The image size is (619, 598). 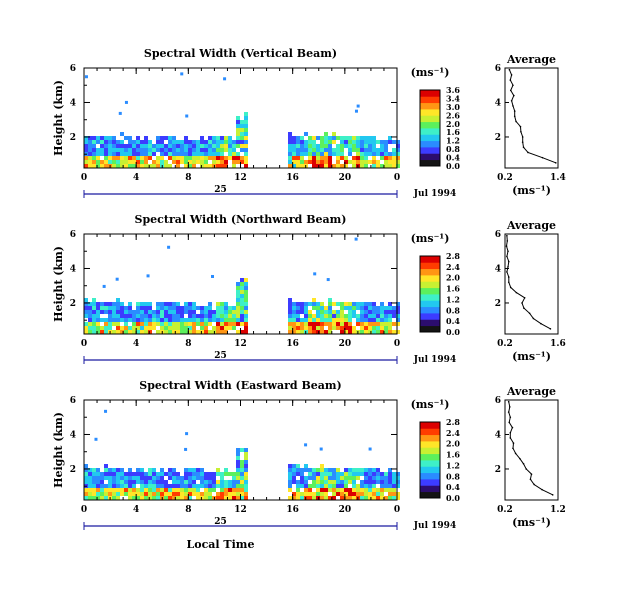 I want to click on x-tick-label: 4, so click(x=136, y=510).